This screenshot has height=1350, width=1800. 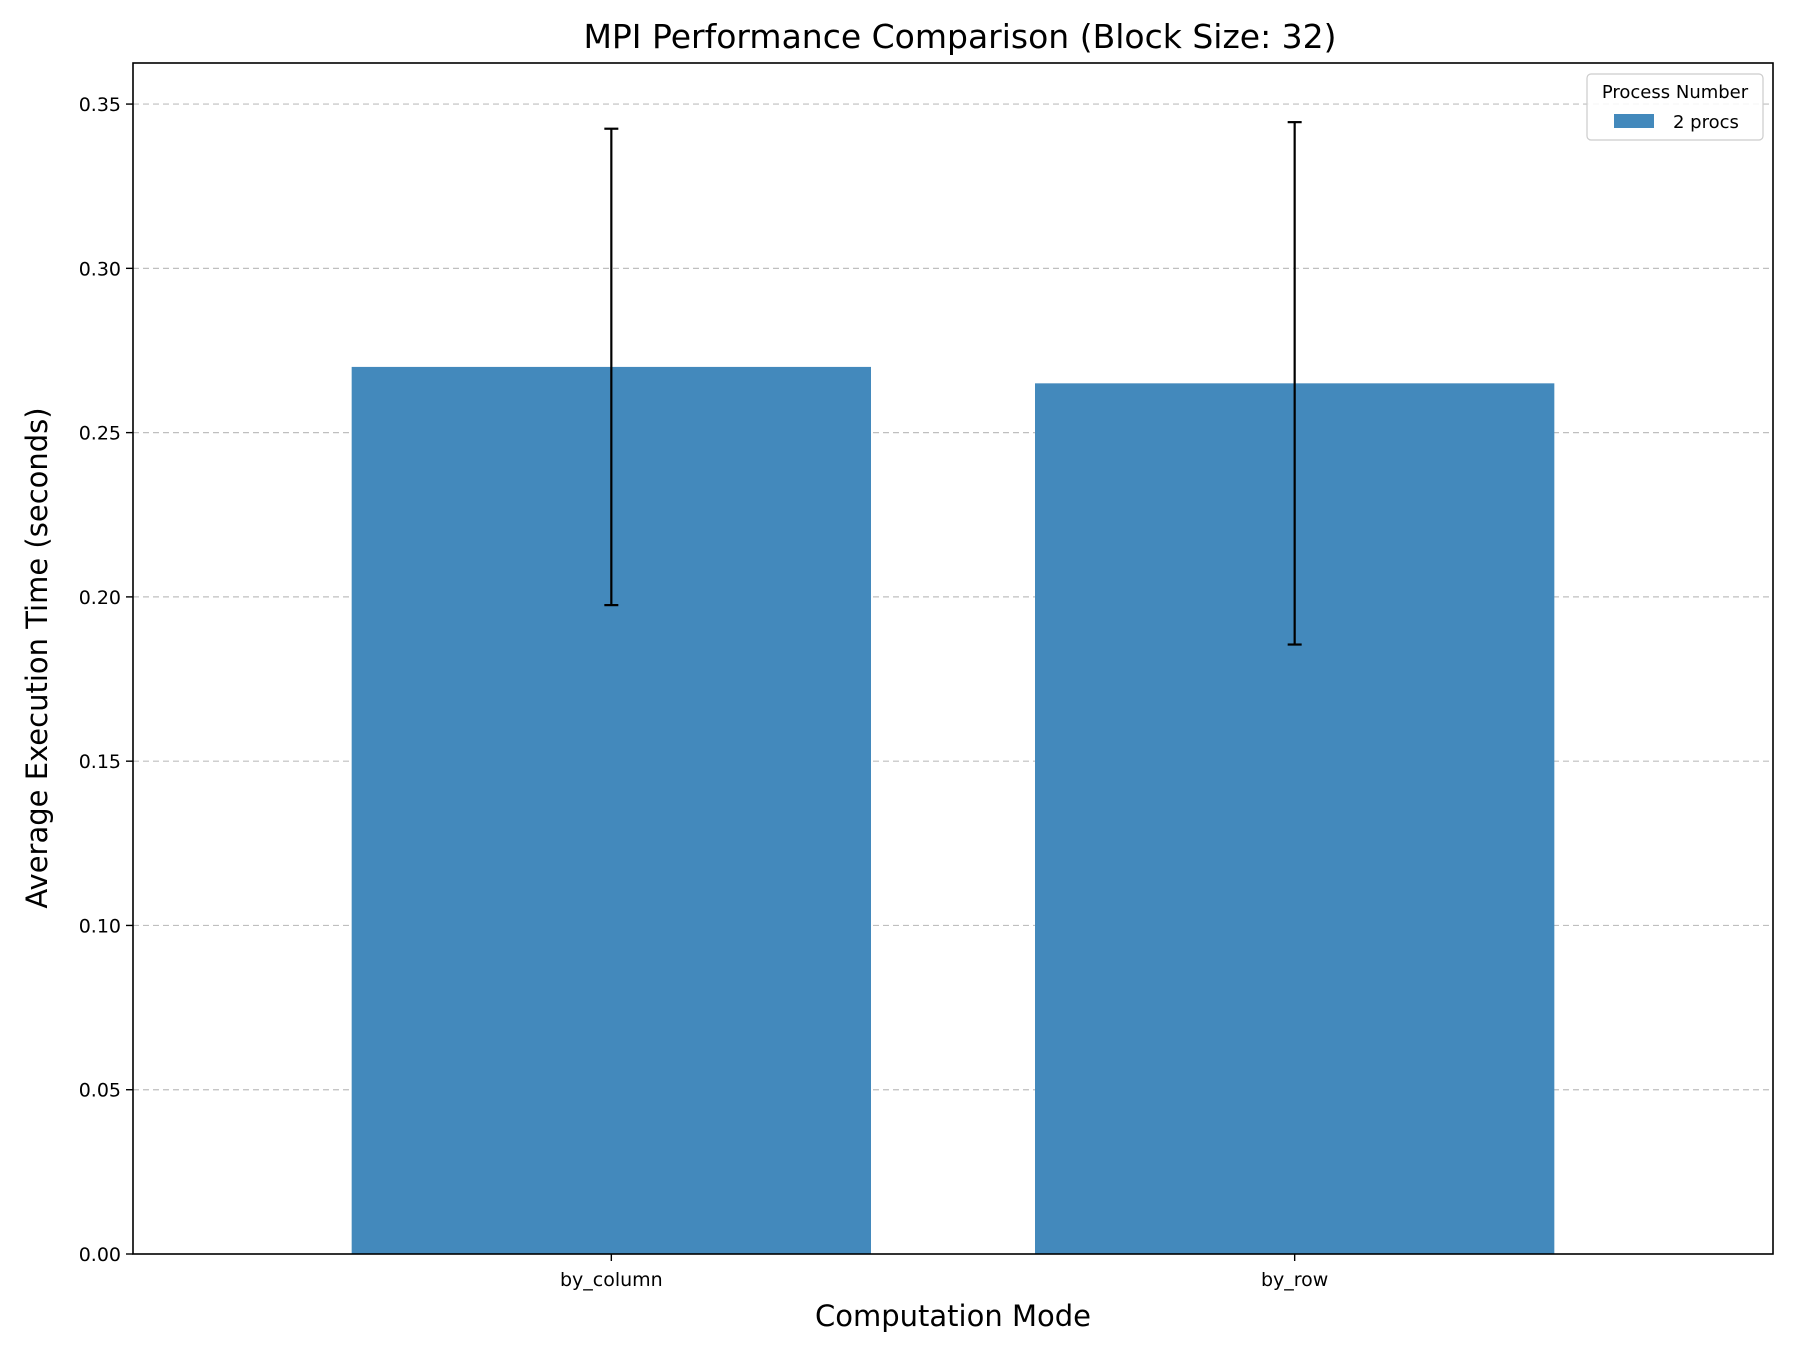 I want to click on legend: Process Number 2 procs, so click(x=1675, y=107).